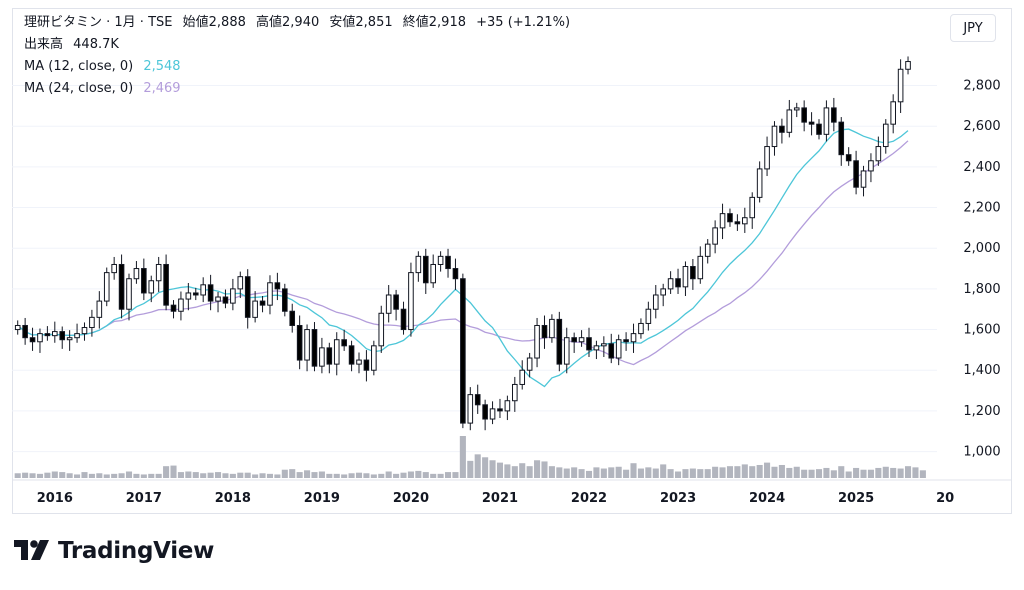 The width and height of the screenshot is (1024, 590). What do you see at coordinates (523, 22) in the screenshot?
I see `change-value: +35 (+1.21%)` at bounding box center [523, 22].